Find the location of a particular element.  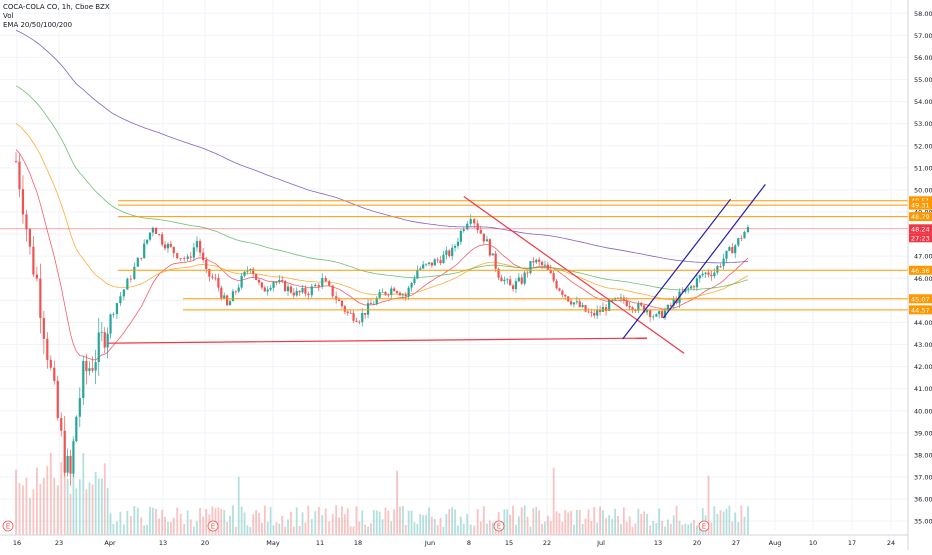

x-tick-label: 10 is located at coordinates (813, 543).